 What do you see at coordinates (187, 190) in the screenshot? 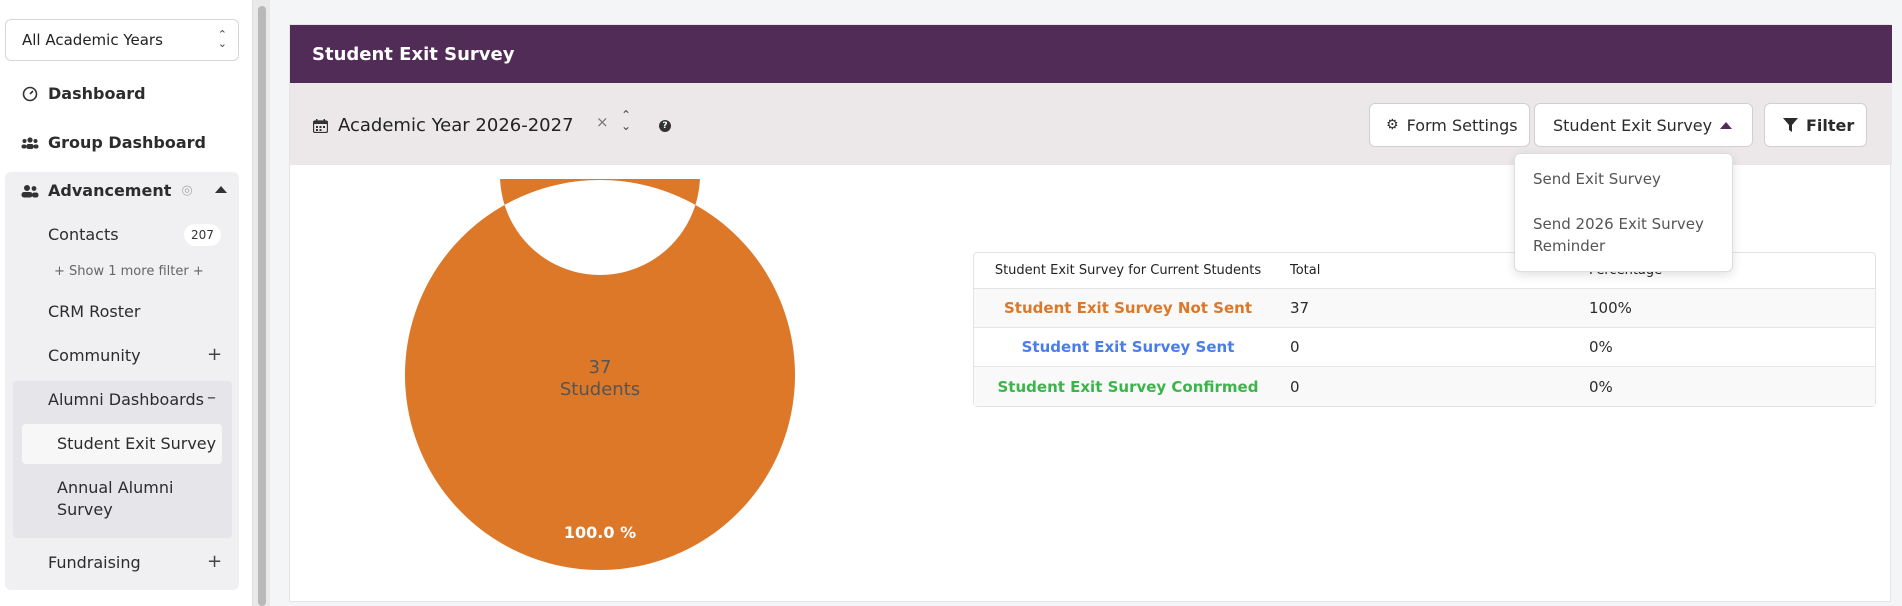
I see `settings-icon: ◎` at bounding box center [187, 190].